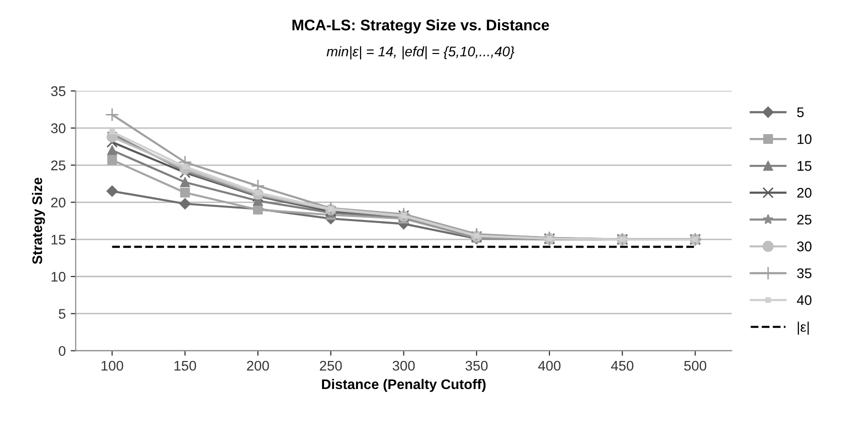 The height and width of the screenshot is (433, 841). What do you see at coordinates (58, 203) in the screenshot?
I see `y-tick-label: 20` at bounding box center [58, 203].